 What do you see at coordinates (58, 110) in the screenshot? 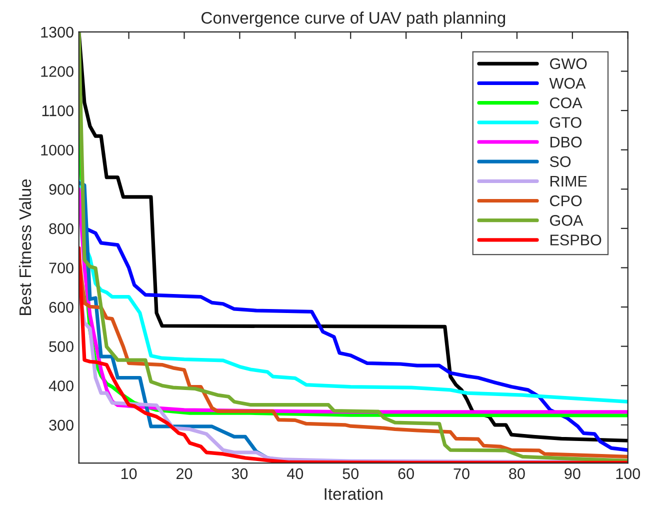
I see `y-tick-label: 1100` at bounding box center [58, 110].